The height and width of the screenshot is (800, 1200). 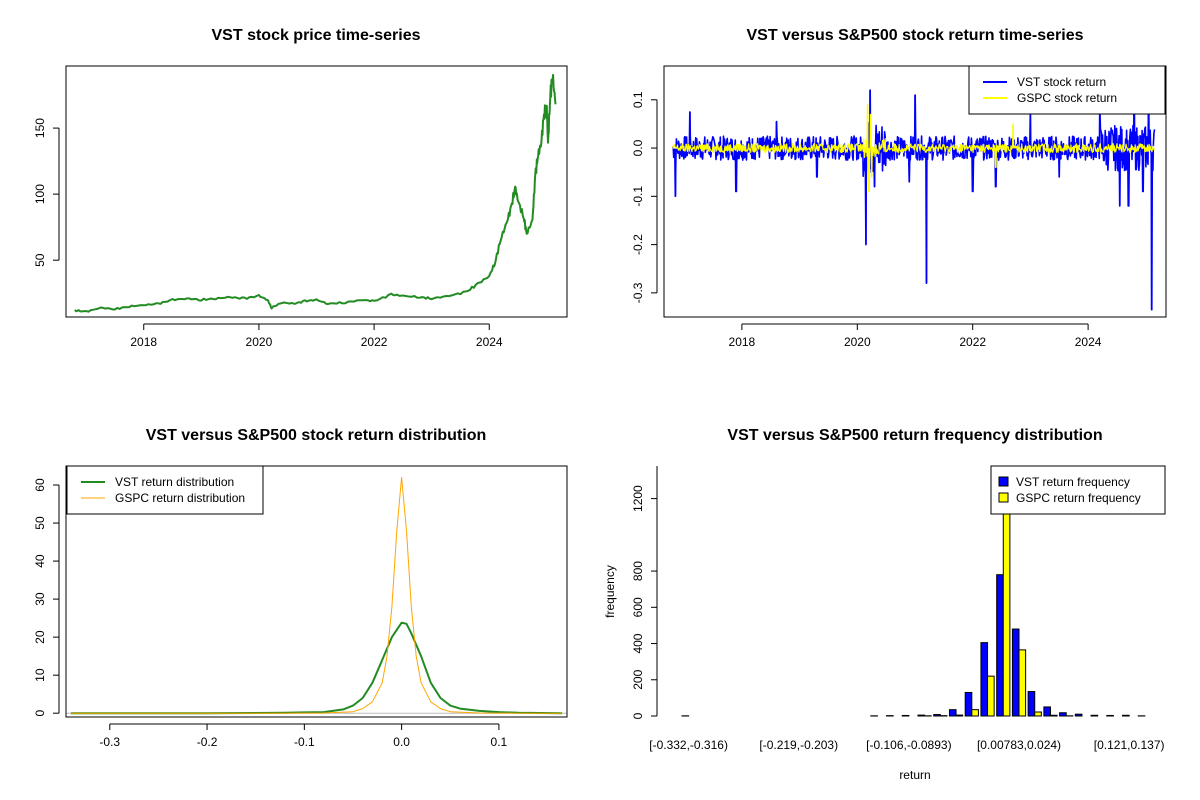 What do you see at coordinates (40, 561) in the screenshot?
I see `y-tick-label: 40` at bounding box center [40, 561].